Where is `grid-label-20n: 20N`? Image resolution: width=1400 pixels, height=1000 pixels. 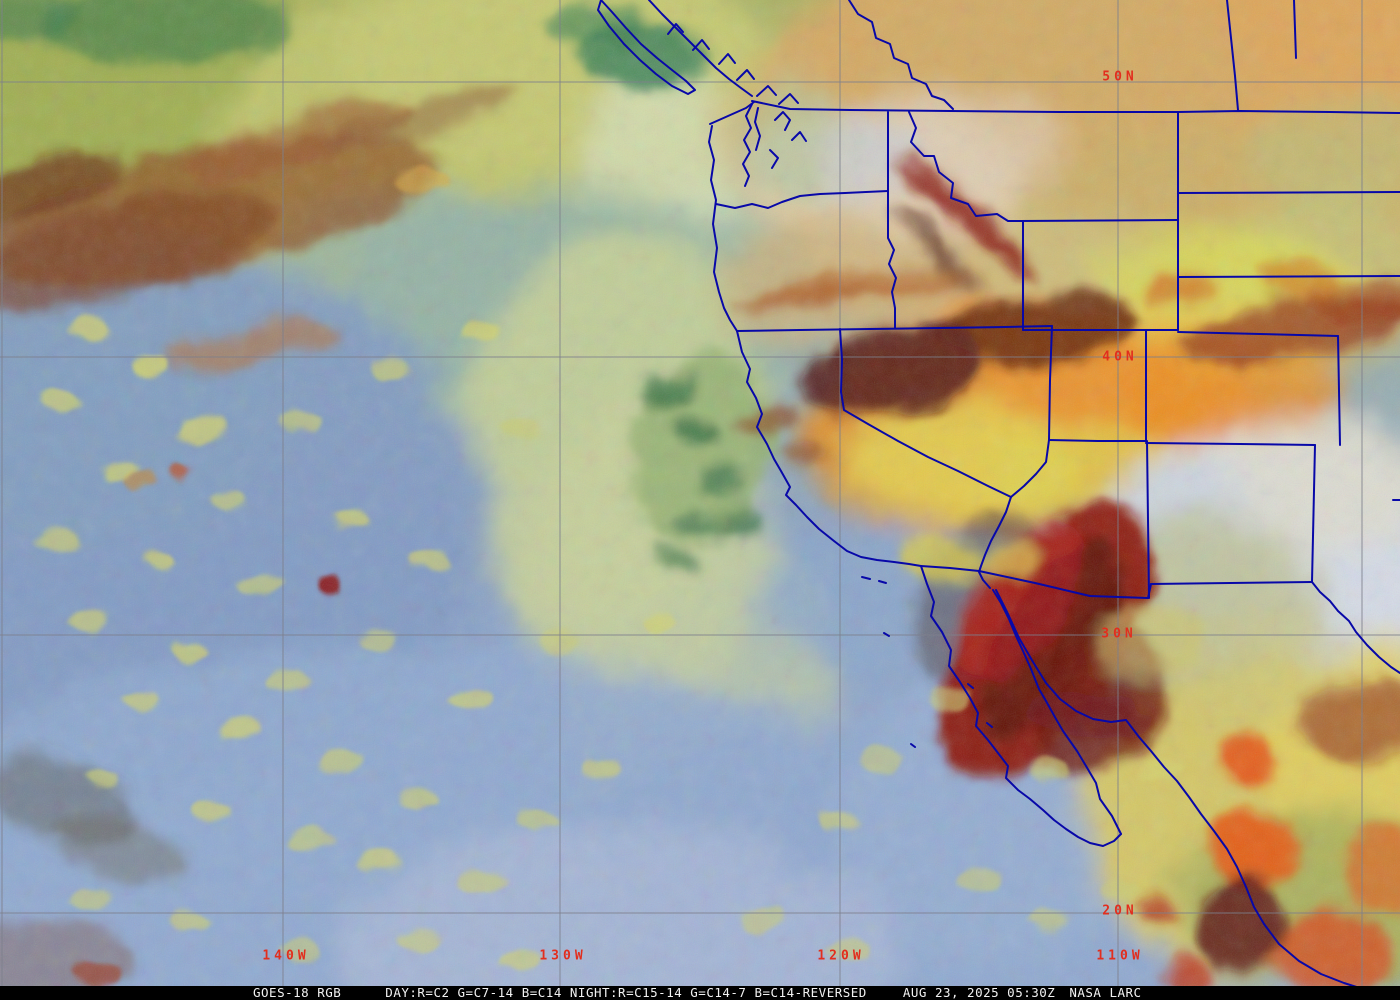 grid-label-20n: 20N is located at coordinates (1120, 911).